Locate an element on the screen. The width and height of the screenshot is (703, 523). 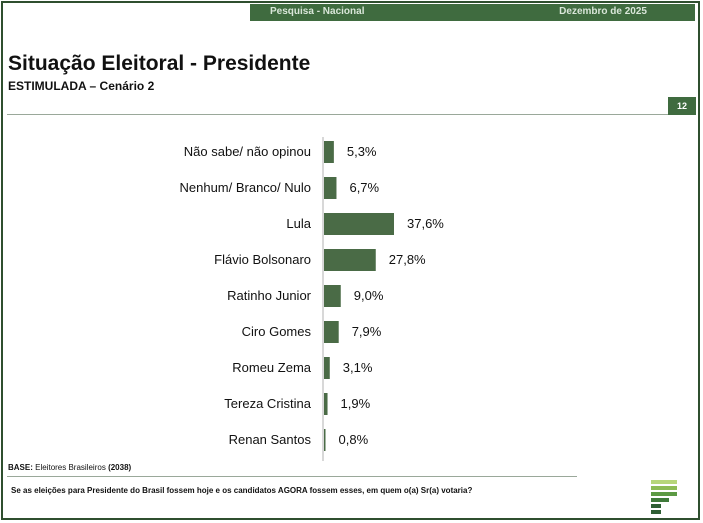
category-label: Renan Santos is located at coordinates (270, 439).